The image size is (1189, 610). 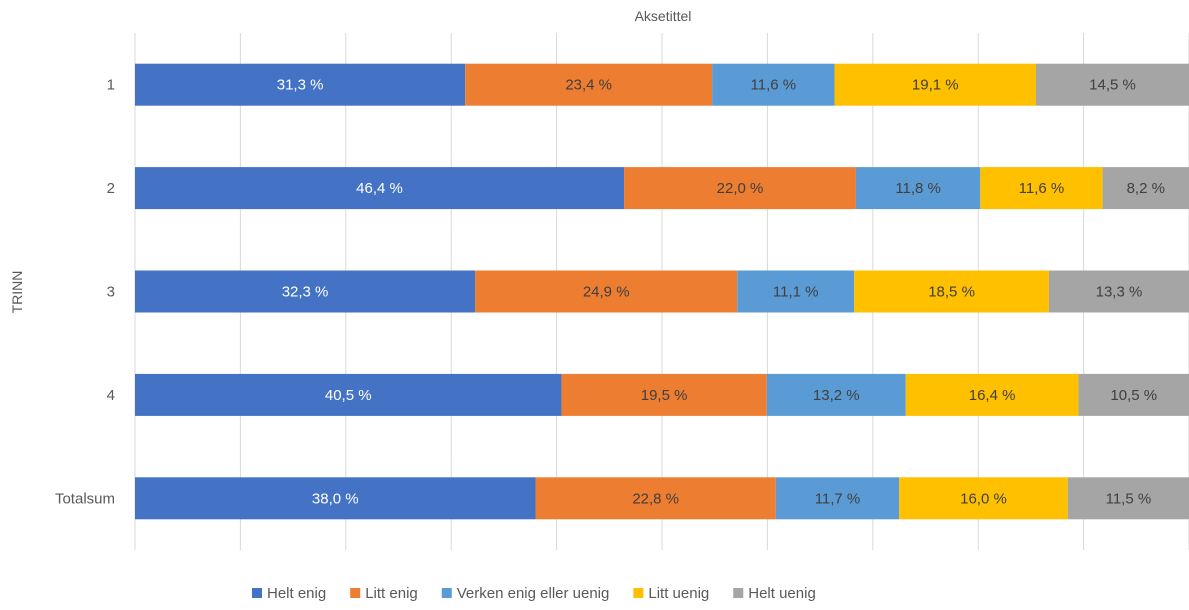 I want to click on data-label: 23,4 %, so click(x=588, y=85).